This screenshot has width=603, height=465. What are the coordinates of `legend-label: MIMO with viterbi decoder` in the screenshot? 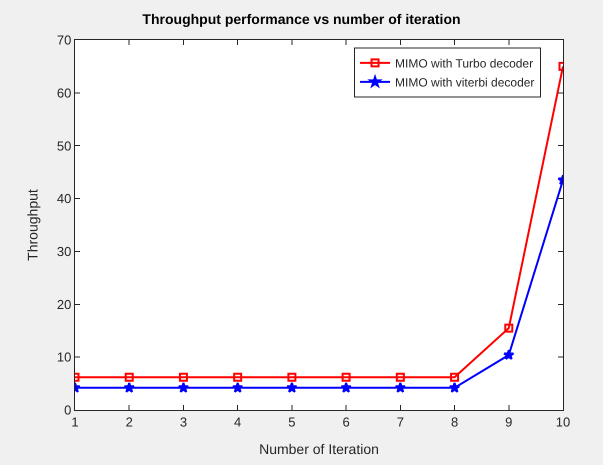 It's located at (464, 83).